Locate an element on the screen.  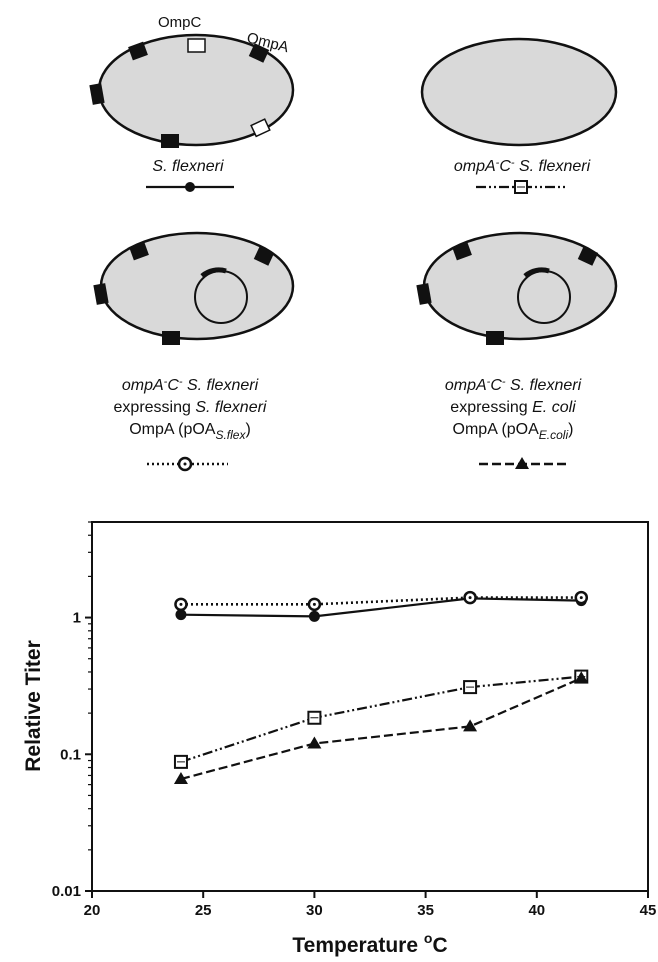
x-tick-label: 20 is located at coordinates (92, 910).